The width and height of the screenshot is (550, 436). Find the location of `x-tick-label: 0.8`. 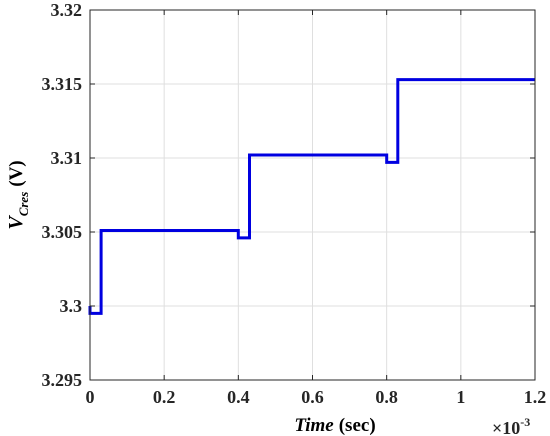

x-tick-label: 0.8 is located at coordinates (386, 397).